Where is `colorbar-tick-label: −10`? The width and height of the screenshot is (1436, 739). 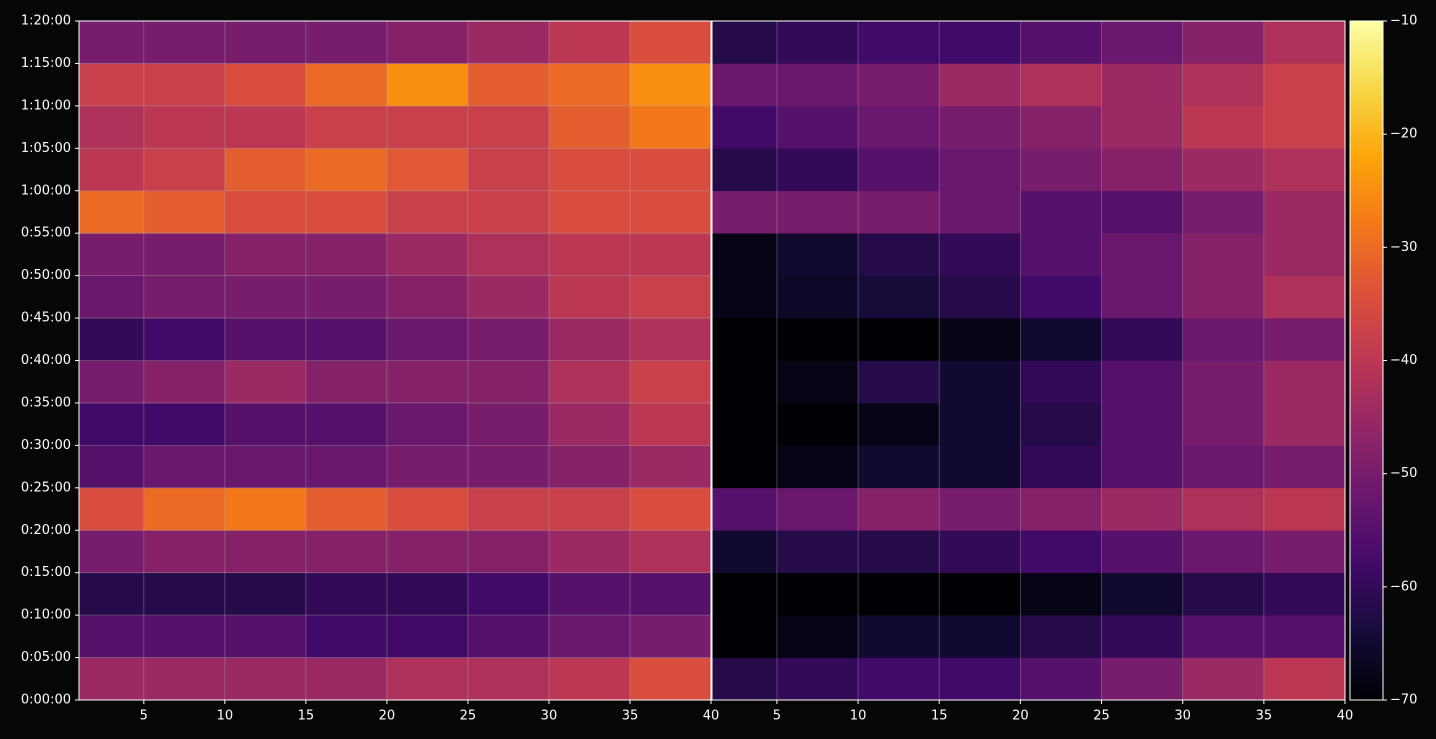
colorbar-tick-label: −10 is located at coordinates (1403, 21).